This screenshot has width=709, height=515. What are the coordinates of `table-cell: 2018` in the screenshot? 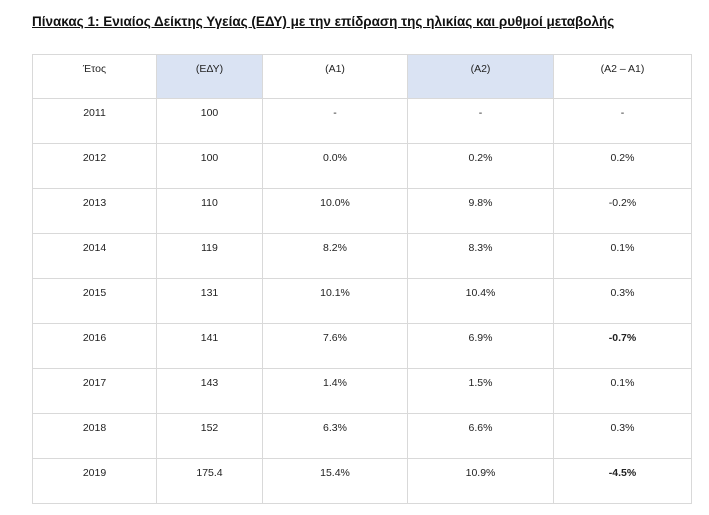 It's located at (94, 436).